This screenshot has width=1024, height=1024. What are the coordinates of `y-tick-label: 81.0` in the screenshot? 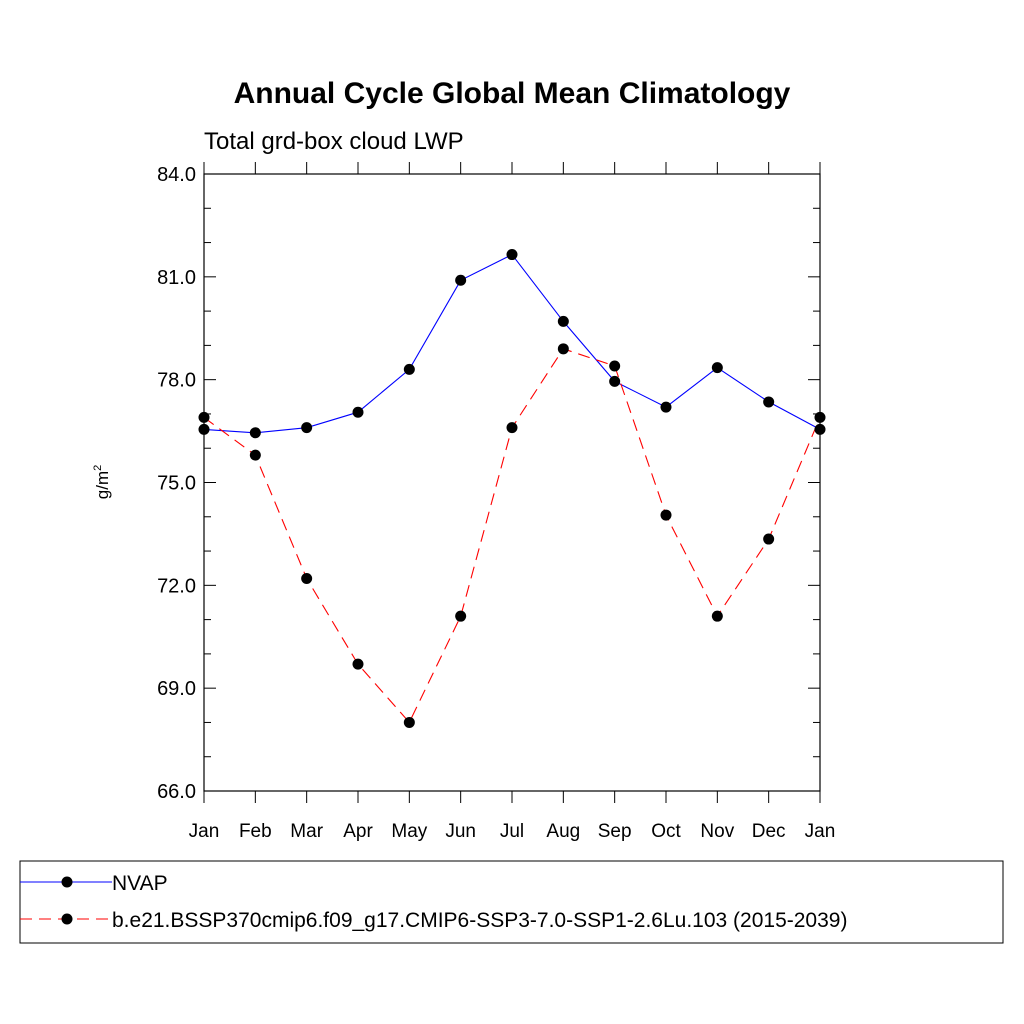 It's located at (176, 278).